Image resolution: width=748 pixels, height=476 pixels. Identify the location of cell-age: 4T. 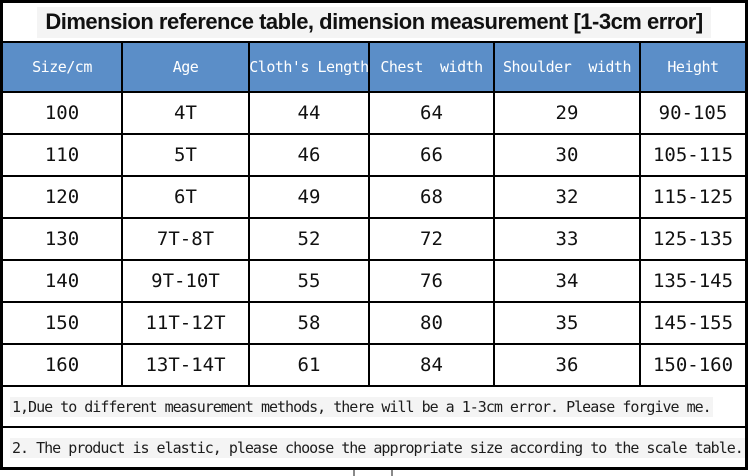
(186, 113).